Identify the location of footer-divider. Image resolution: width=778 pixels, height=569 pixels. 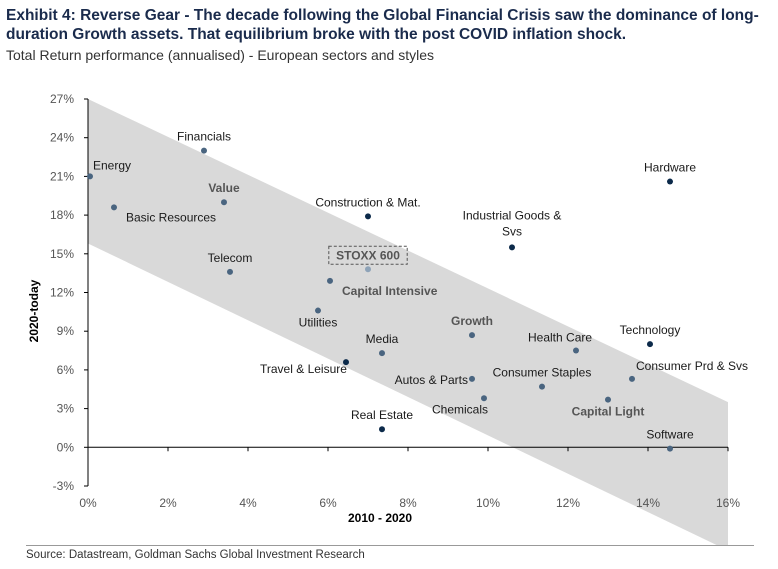
(390, 545).